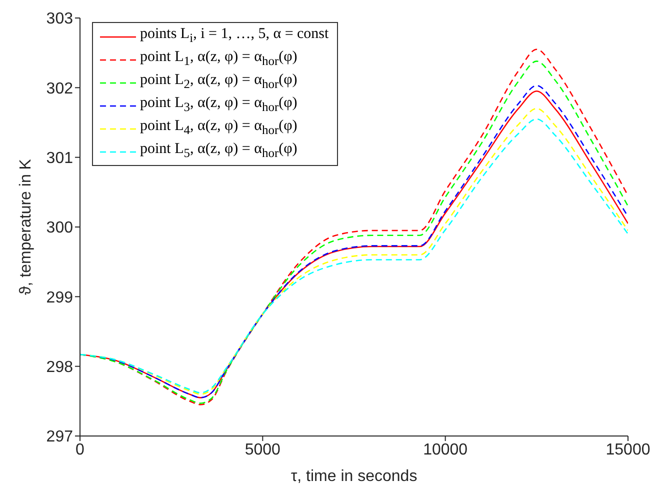 The image size is (660, 499). Describe the element at coordinates (26, 226) in the screenshot. I see `y-axis-title: ϑ, temperature in K` at that location.